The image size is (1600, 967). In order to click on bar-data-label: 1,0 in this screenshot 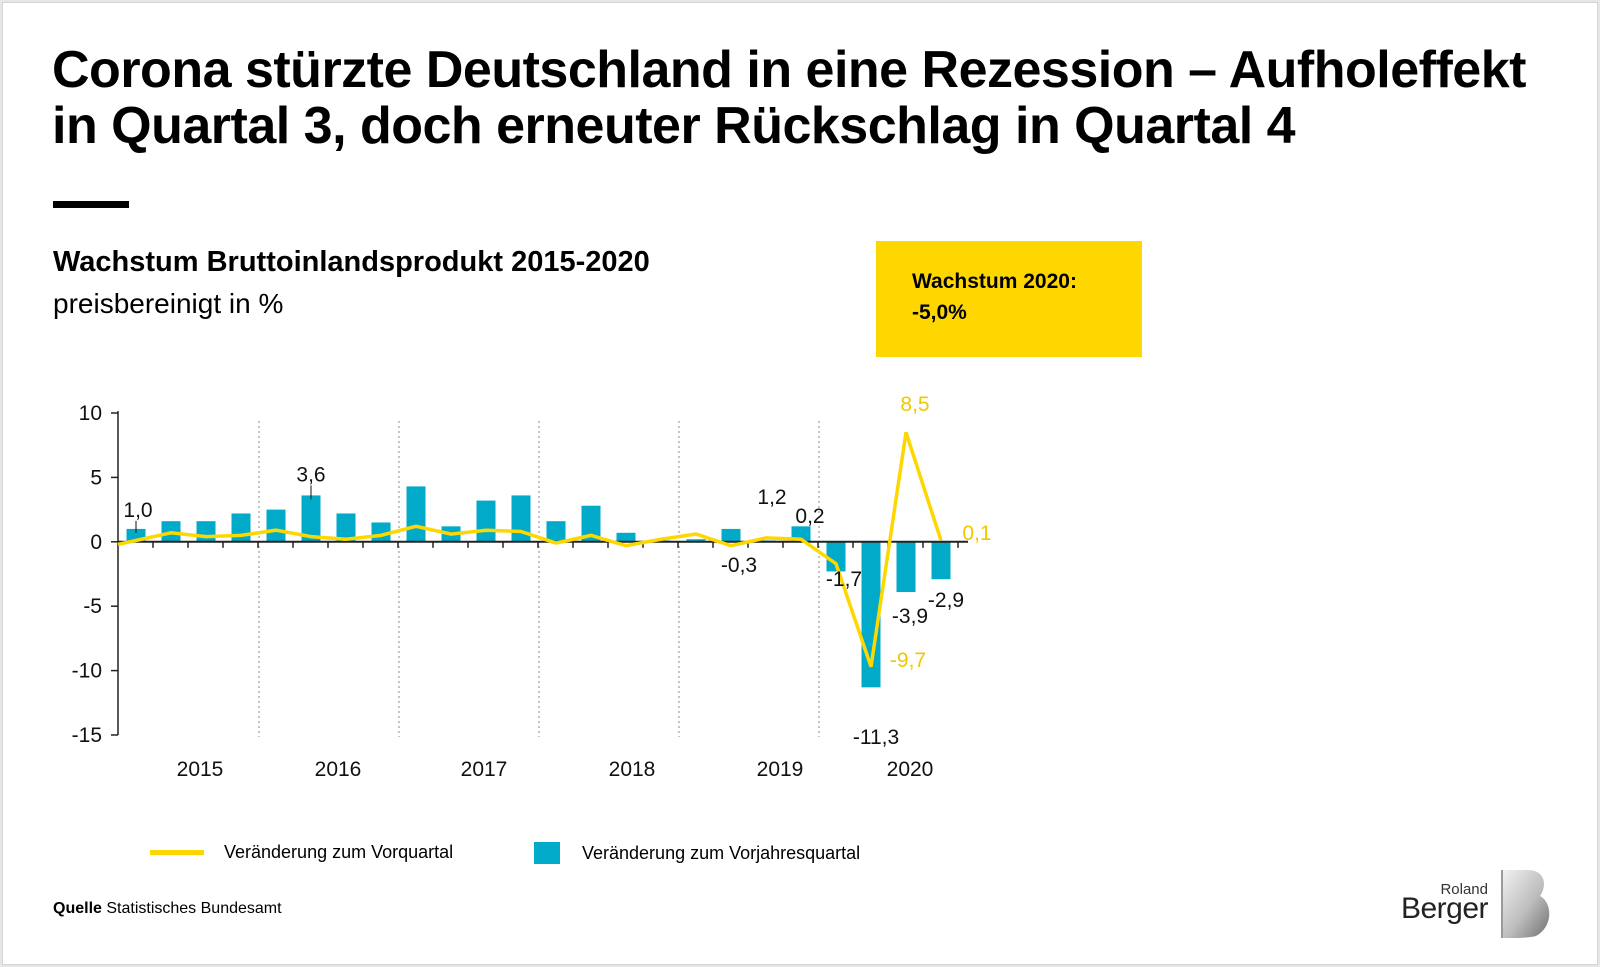, I will do `click(137, 510)`.